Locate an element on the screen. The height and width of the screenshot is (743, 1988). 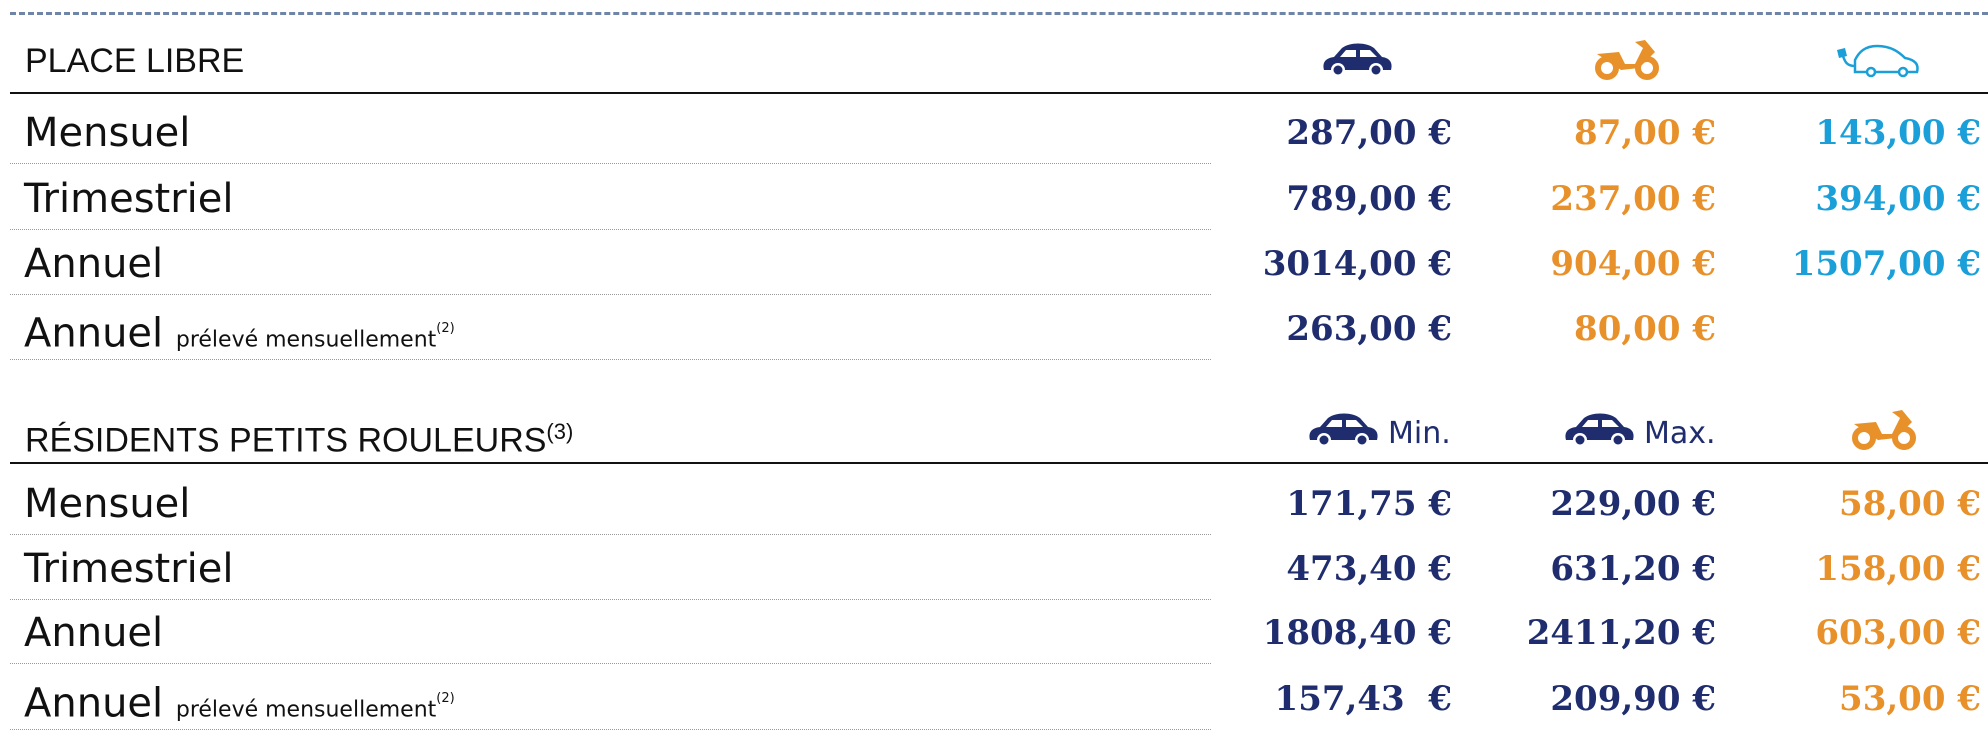
column-header: Max. is located at coordinates (1680, 433).